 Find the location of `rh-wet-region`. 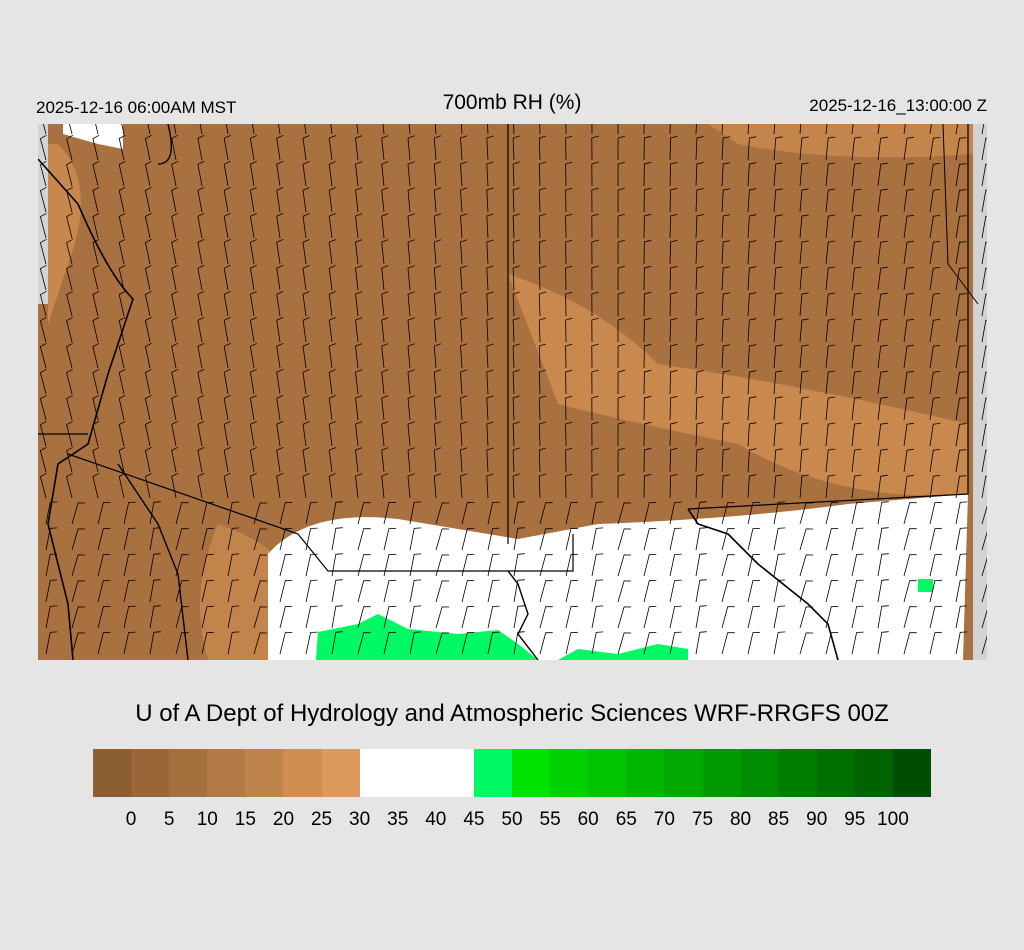

rh-wet-region is located at coordinates (427, 637).